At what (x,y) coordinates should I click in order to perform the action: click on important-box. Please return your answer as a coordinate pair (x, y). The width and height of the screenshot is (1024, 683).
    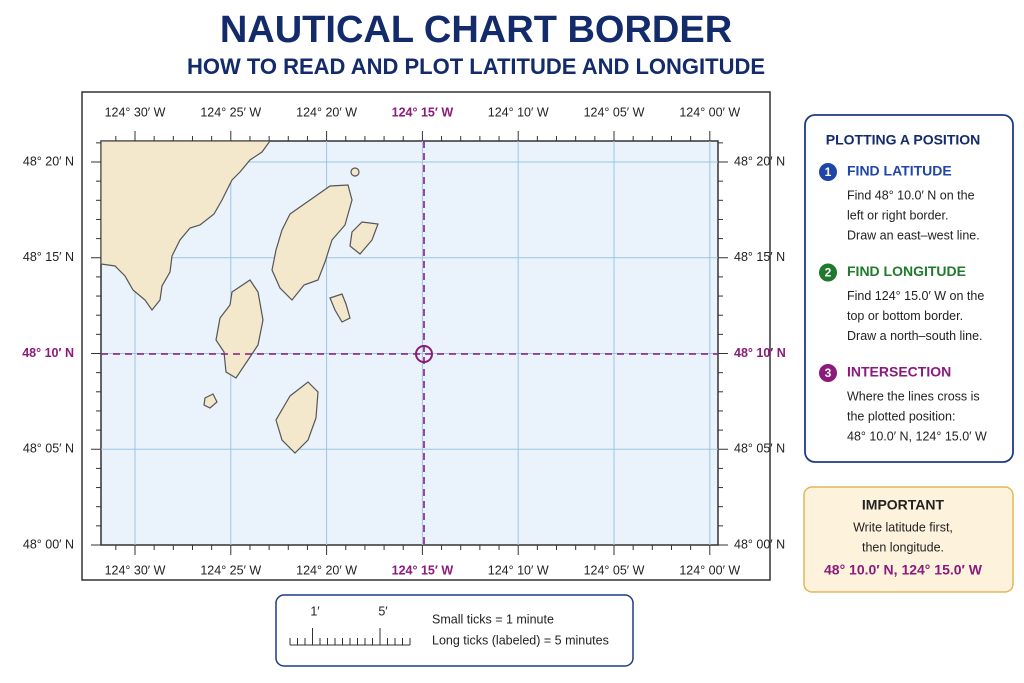
    Looking at the image, I should click on (908, 539).